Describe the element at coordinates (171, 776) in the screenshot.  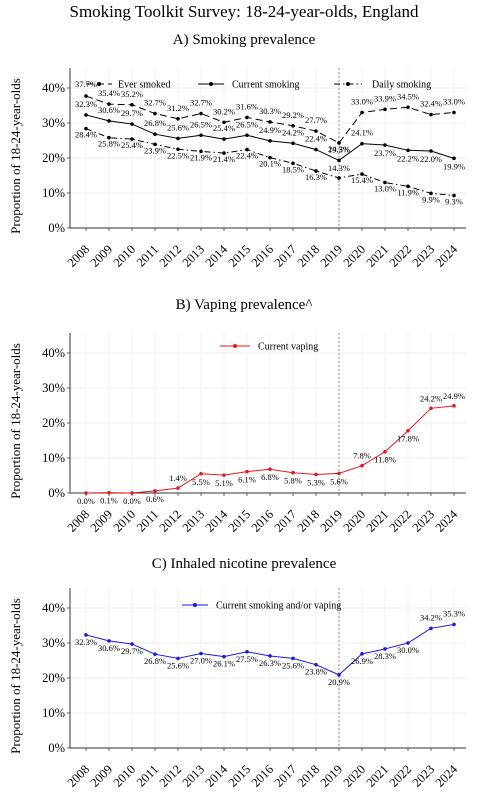
I see `x-tick-label: 2012` at that location.